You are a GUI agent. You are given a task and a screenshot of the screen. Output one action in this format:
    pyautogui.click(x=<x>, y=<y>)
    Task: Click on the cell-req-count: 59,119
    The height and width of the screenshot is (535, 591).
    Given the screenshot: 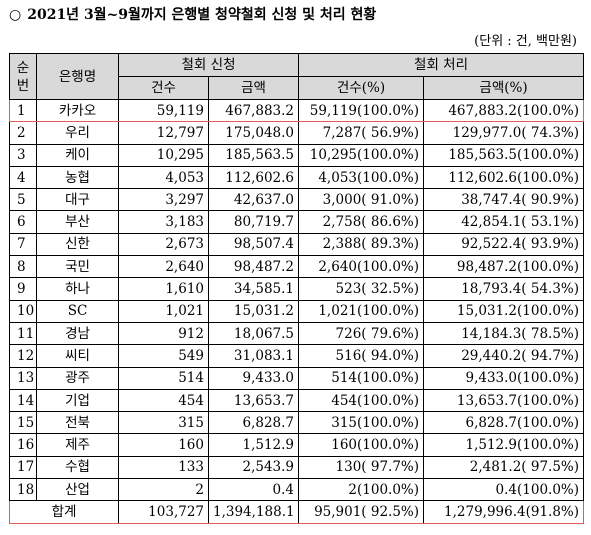 What is the action you would take?
    pyautogui.click(x=163, y=110)
    